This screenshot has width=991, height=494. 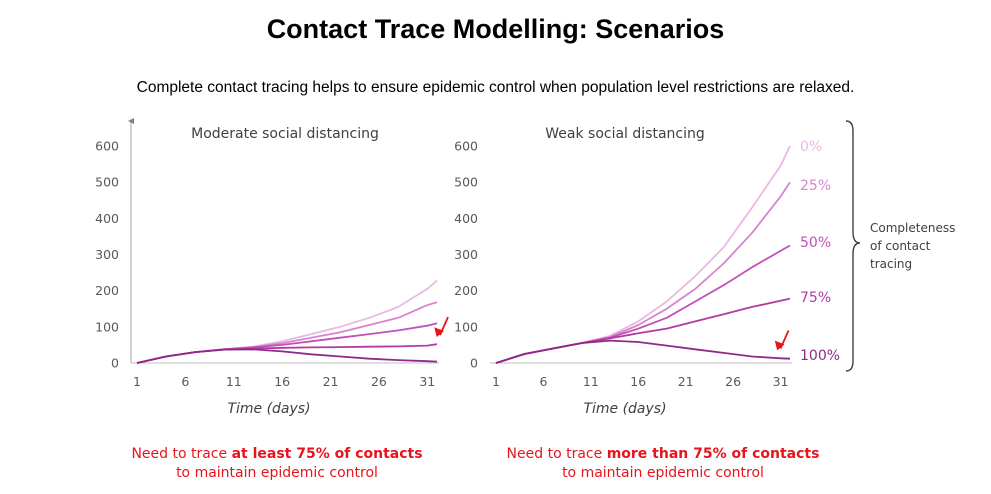 What do you see at coordinates (713, 454) in the screenshot?
I see `note-weak-bold: more than 75% of contacts` at bounding box center [713, 454].